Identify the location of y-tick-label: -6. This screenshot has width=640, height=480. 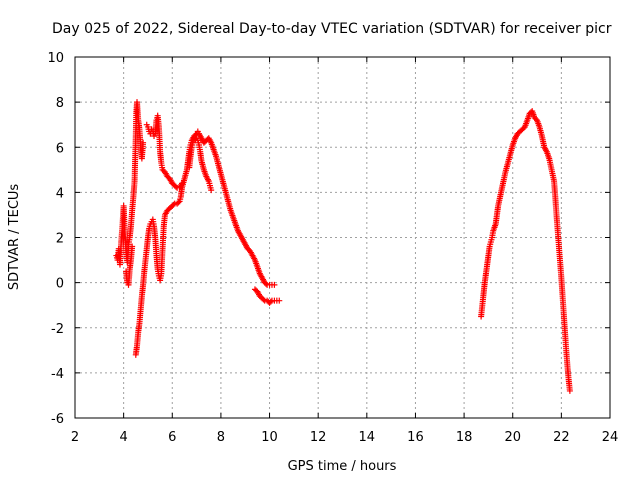
(57, 419).